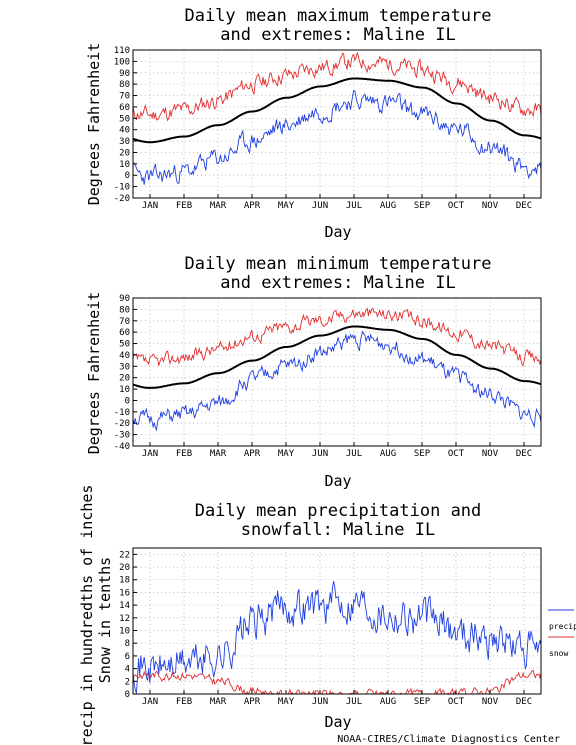  I want to click on y-axis-label: Degrees Fahrenheit, so click(94, 373).